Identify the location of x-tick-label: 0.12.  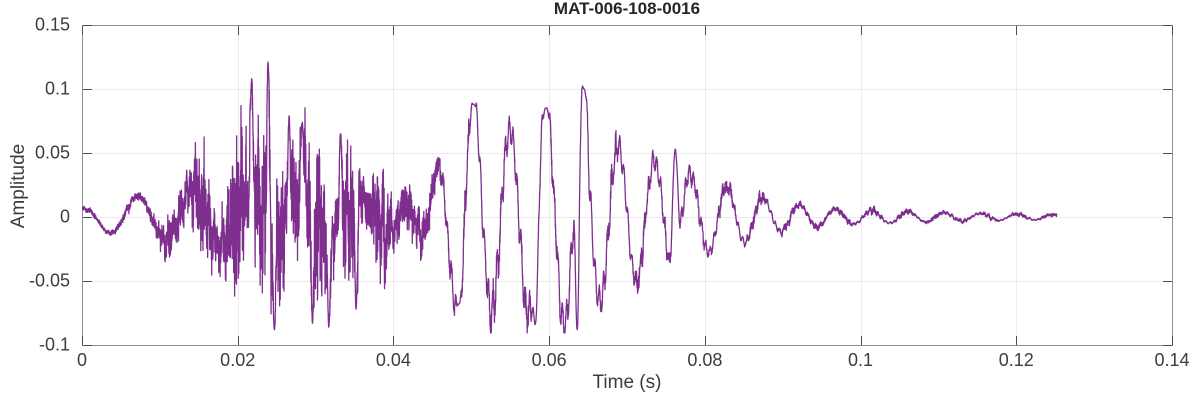
(1016, 360).